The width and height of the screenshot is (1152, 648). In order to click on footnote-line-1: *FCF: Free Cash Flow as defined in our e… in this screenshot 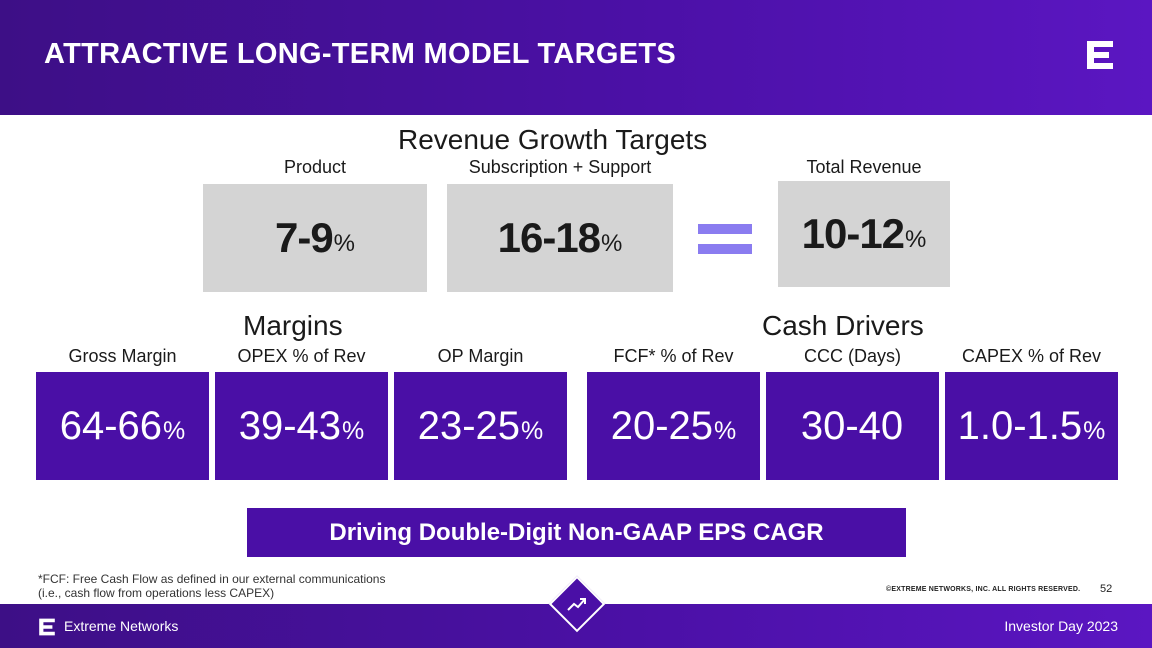, I will do `click(212, 579)`.